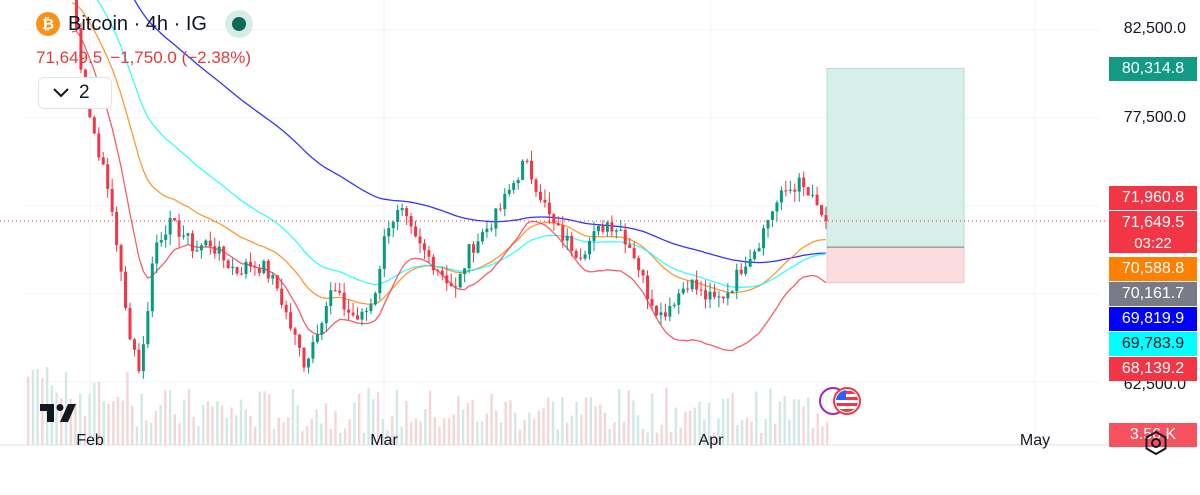  Describe the element at coordinates (846, 401) in the screenshot. I see `economic-events-icon` at that location.